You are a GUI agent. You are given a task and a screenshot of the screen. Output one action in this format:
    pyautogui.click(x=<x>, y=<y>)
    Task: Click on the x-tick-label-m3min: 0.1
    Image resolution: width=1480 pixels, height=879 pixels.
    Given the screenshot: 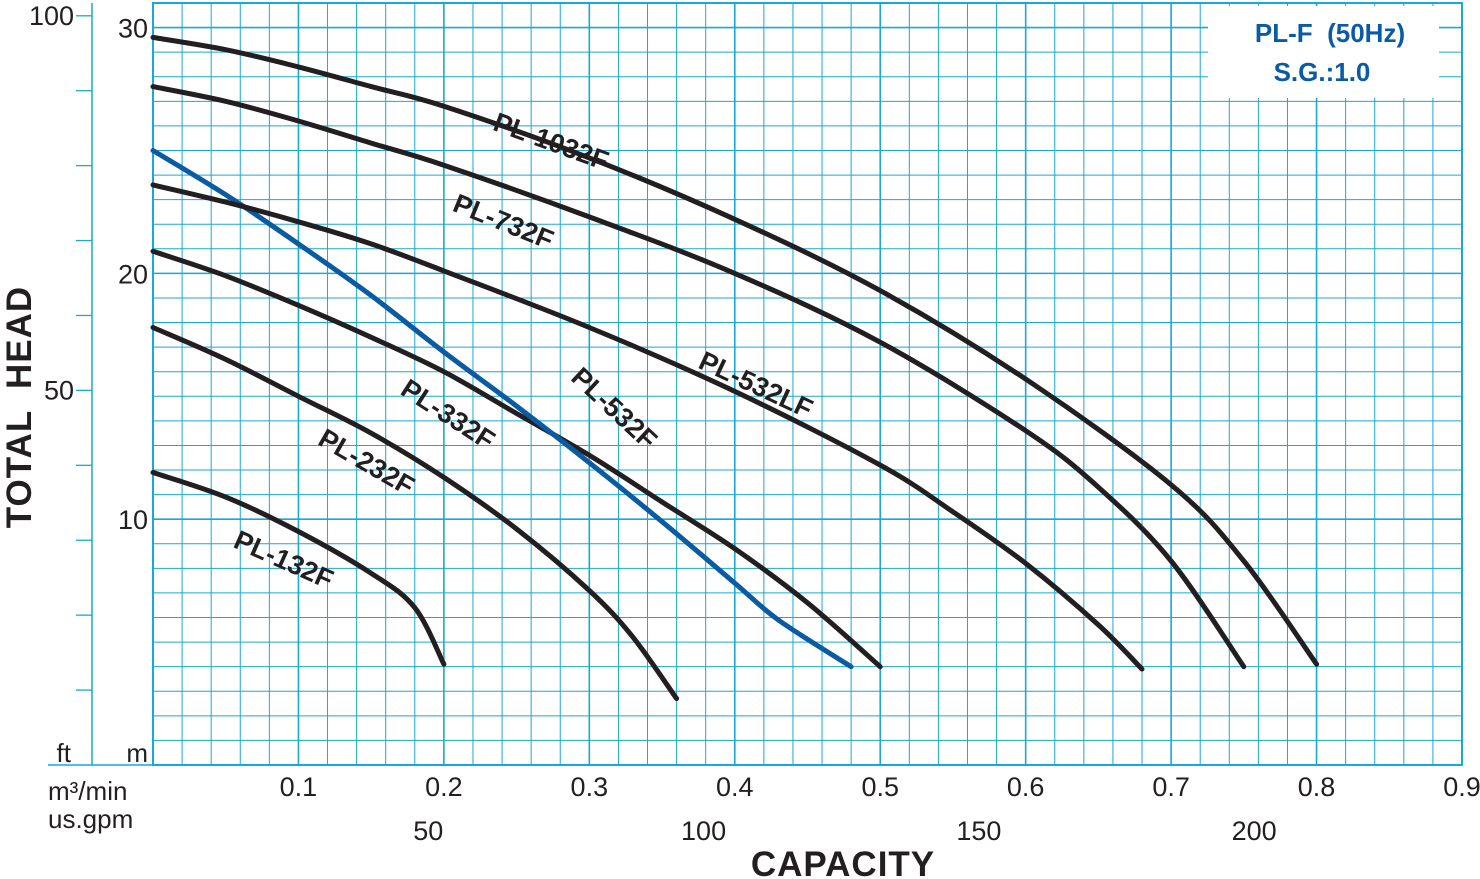 What is the action you would take?
    pyautogui.click(x=299, y=787)
    